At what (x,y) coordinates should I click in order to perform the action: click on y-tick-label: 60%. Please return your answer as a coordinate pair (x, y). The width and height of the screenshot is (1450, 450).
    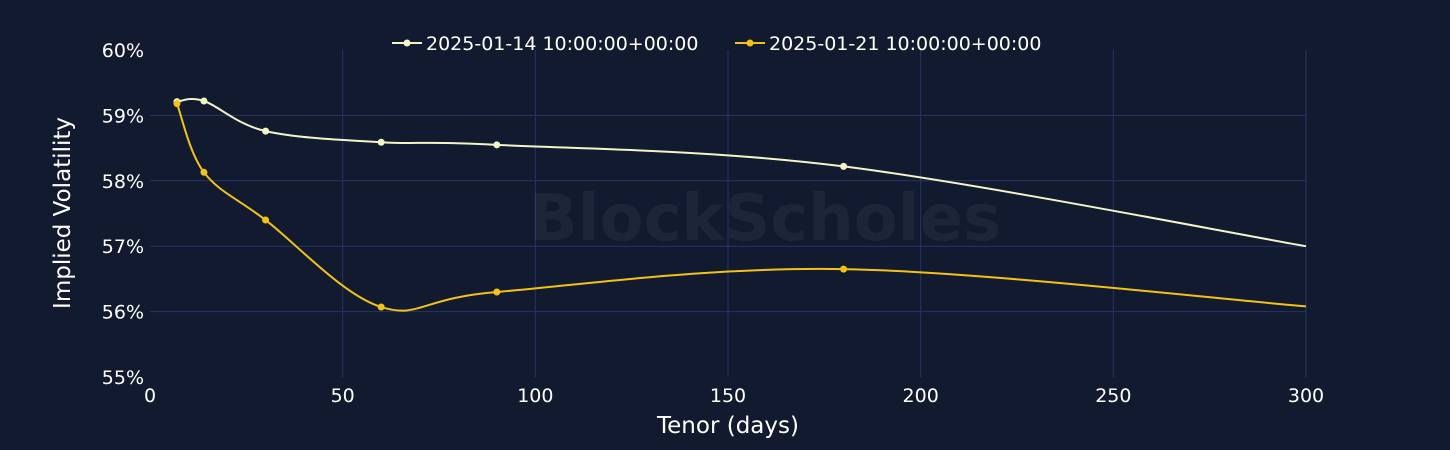
    Looking at the image, I should click on (123, 51).